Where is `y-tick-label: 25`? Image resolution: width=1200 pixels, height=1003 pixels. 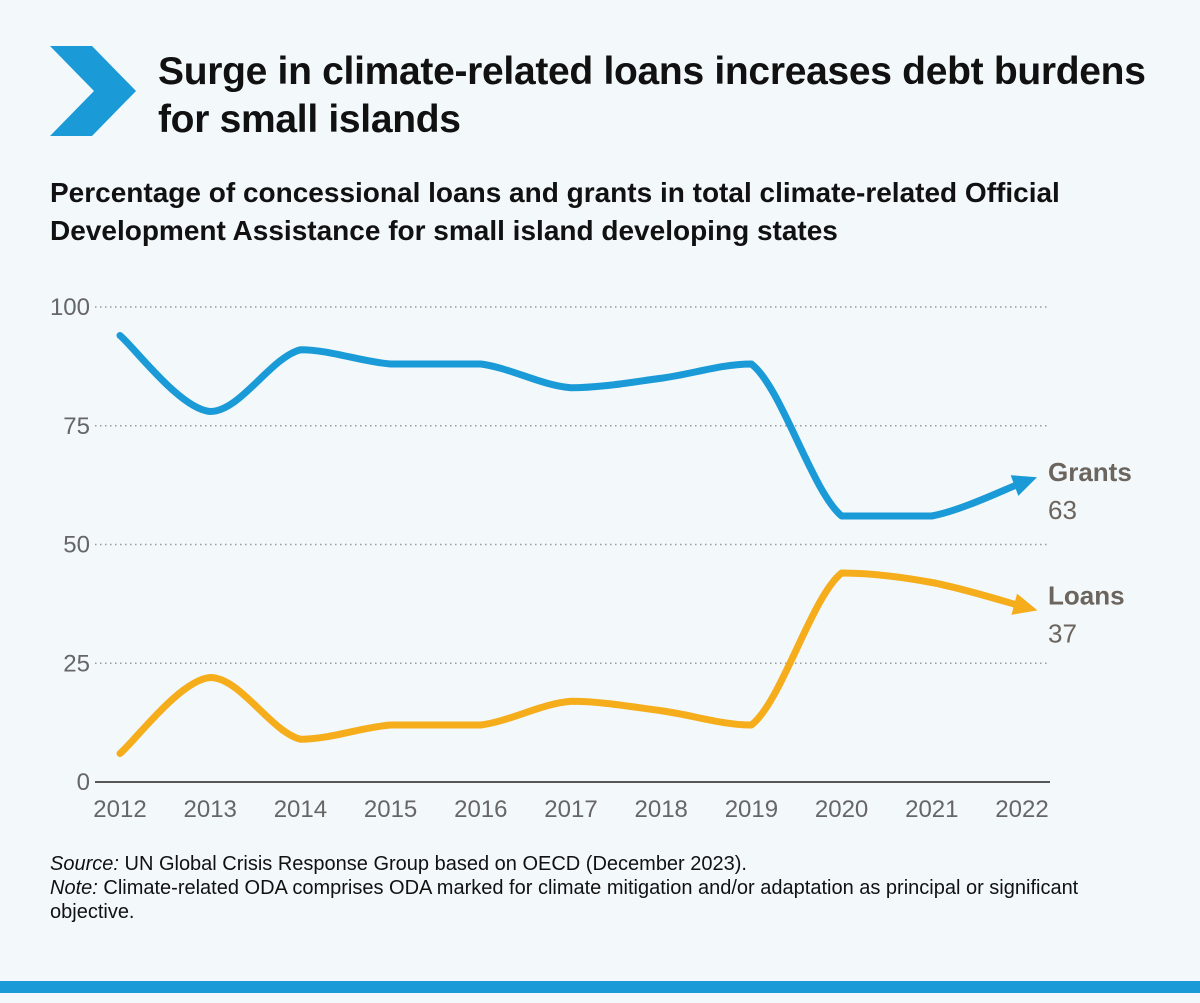
y-tick-label: 25 is located at coordinates (76, 663).